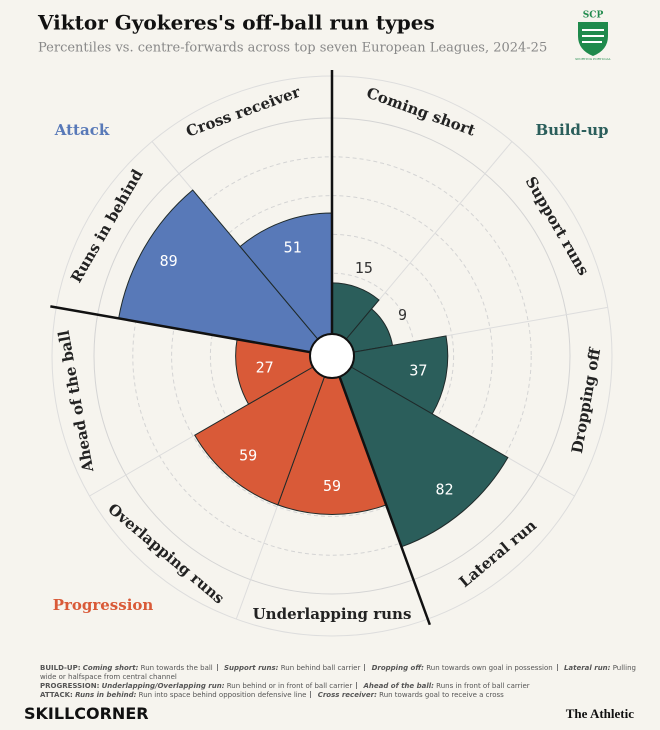 This screenshot has width=660, height=730. What do you see at coordinates (398, 686) in the screenshot?
I see `term: Ahead of the ball:` at bounding box center [398, 686].